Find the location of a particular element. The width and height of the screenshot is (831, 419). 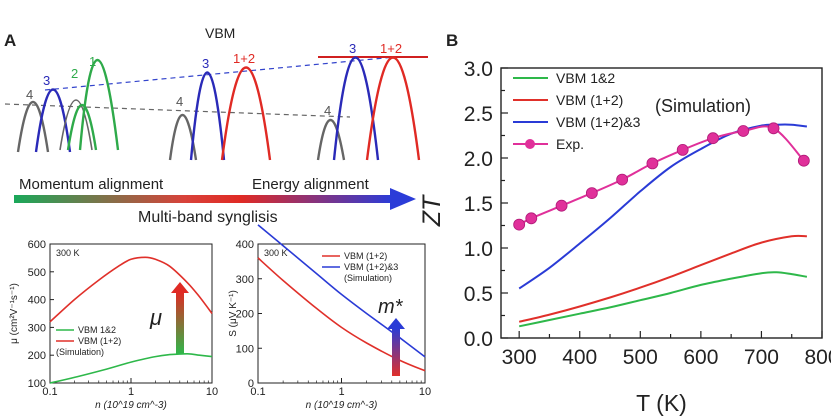

trend-arrow-label: μ is located at coordinates (155, 317).